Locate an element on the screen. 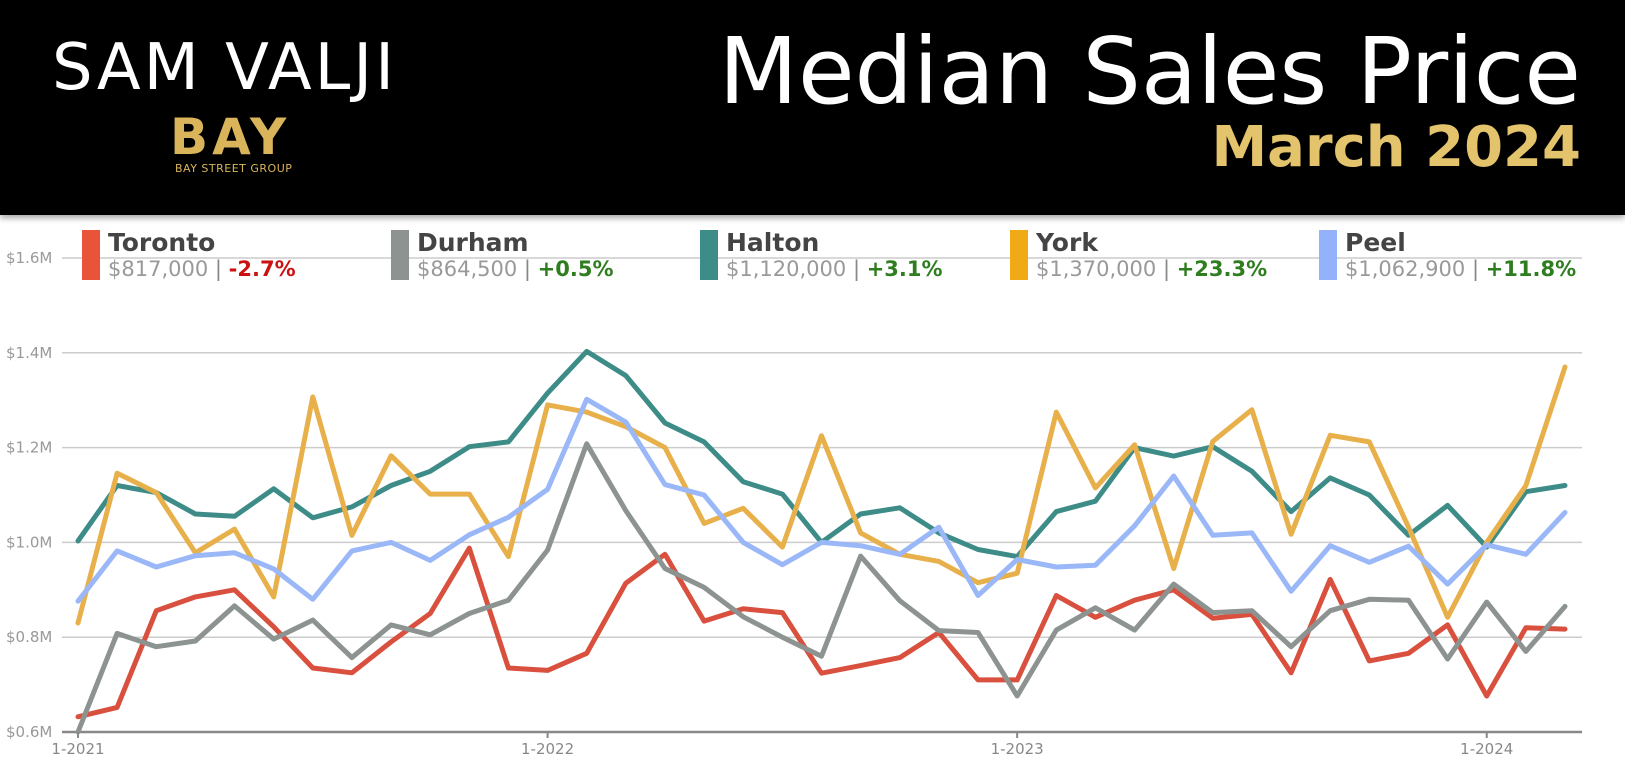 The image size is (1625, 767). legend-stat: $864,500 | +0.5% is located at coordinates (515, 269).